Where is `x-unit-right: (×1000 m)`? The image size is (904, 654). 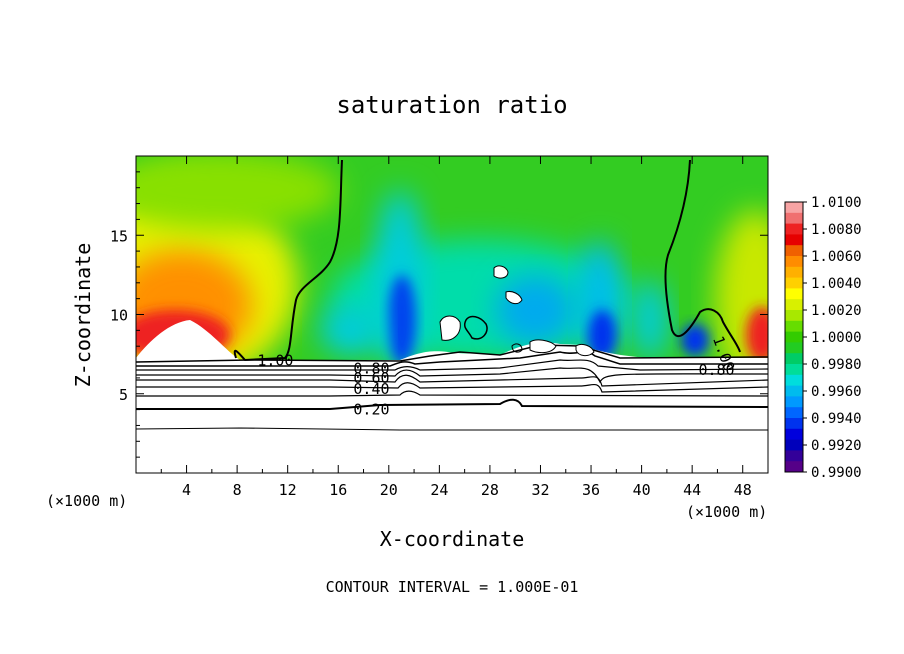 x-unit-right: (×1000 m) is located at coordinates (726, 512).